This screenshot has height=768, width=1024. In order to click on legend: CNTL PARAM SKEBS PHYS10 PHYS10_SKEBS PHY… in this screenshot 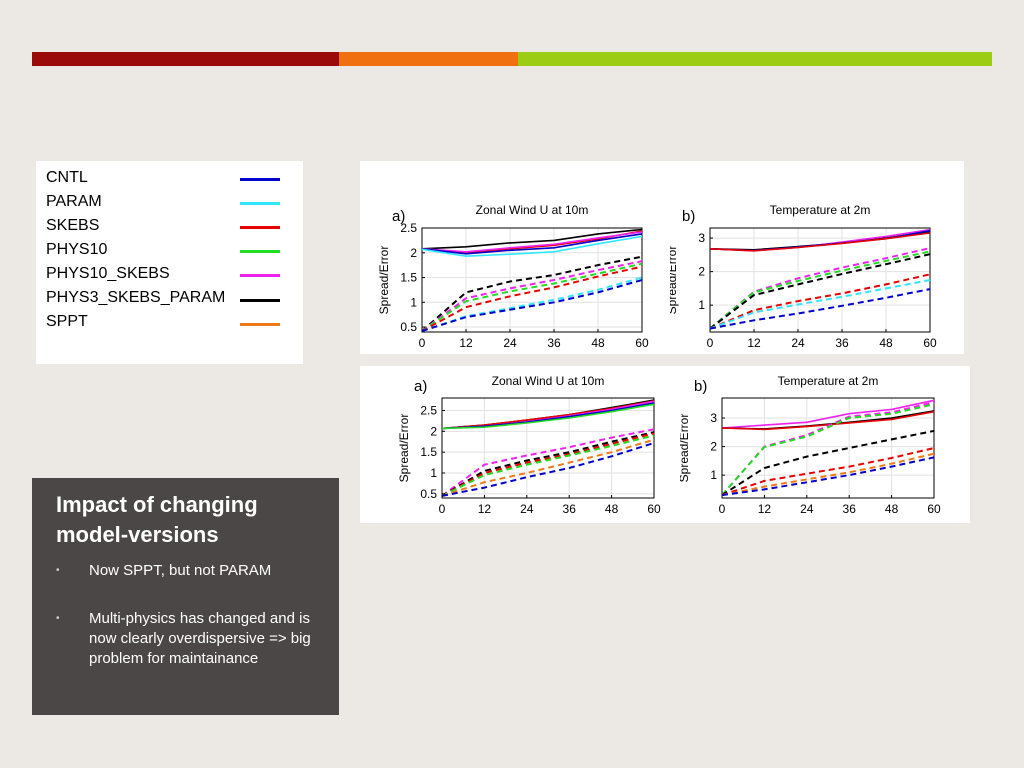, I will do `click(169, 262)`.